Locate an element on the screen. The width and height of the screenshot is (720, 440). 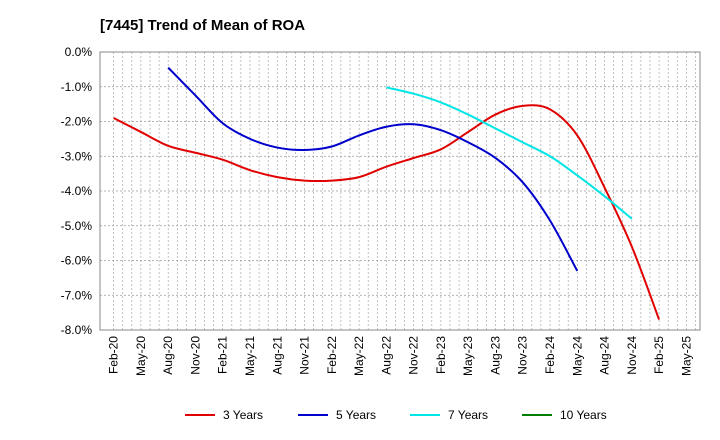
y-tick-label: -4.0% is located at coordinates (77, 191).